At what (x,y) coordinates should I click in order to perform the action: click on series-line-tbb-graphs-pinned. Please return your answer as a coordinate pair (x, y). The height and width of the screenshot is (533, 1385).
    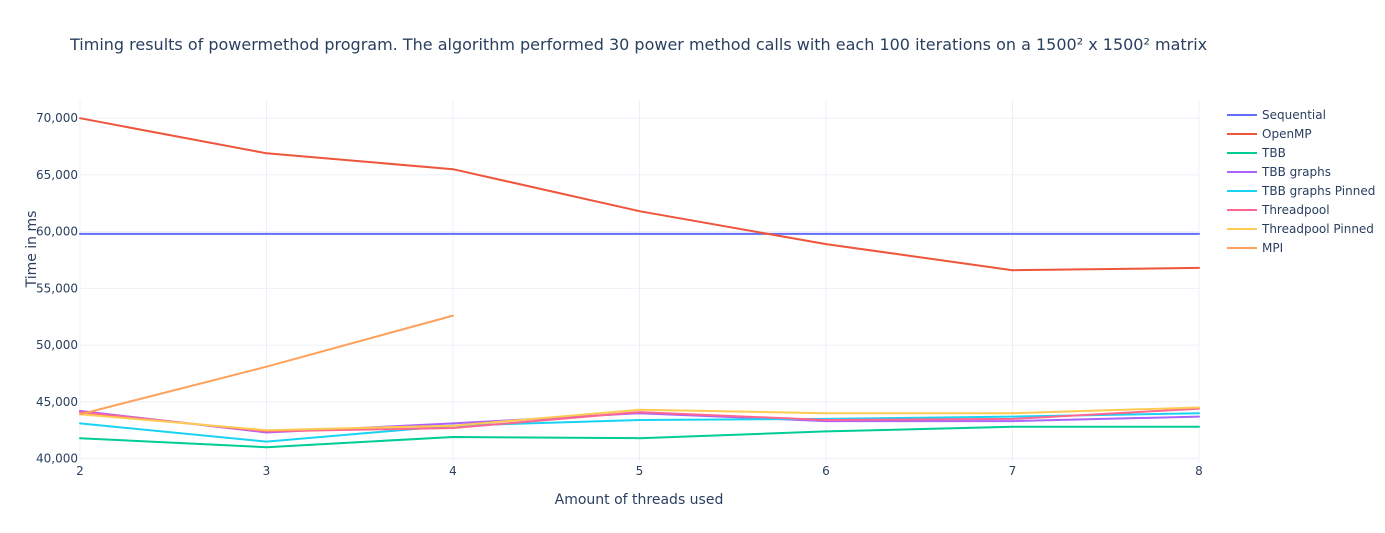
    Looking at the image, I should click on (639, 427).